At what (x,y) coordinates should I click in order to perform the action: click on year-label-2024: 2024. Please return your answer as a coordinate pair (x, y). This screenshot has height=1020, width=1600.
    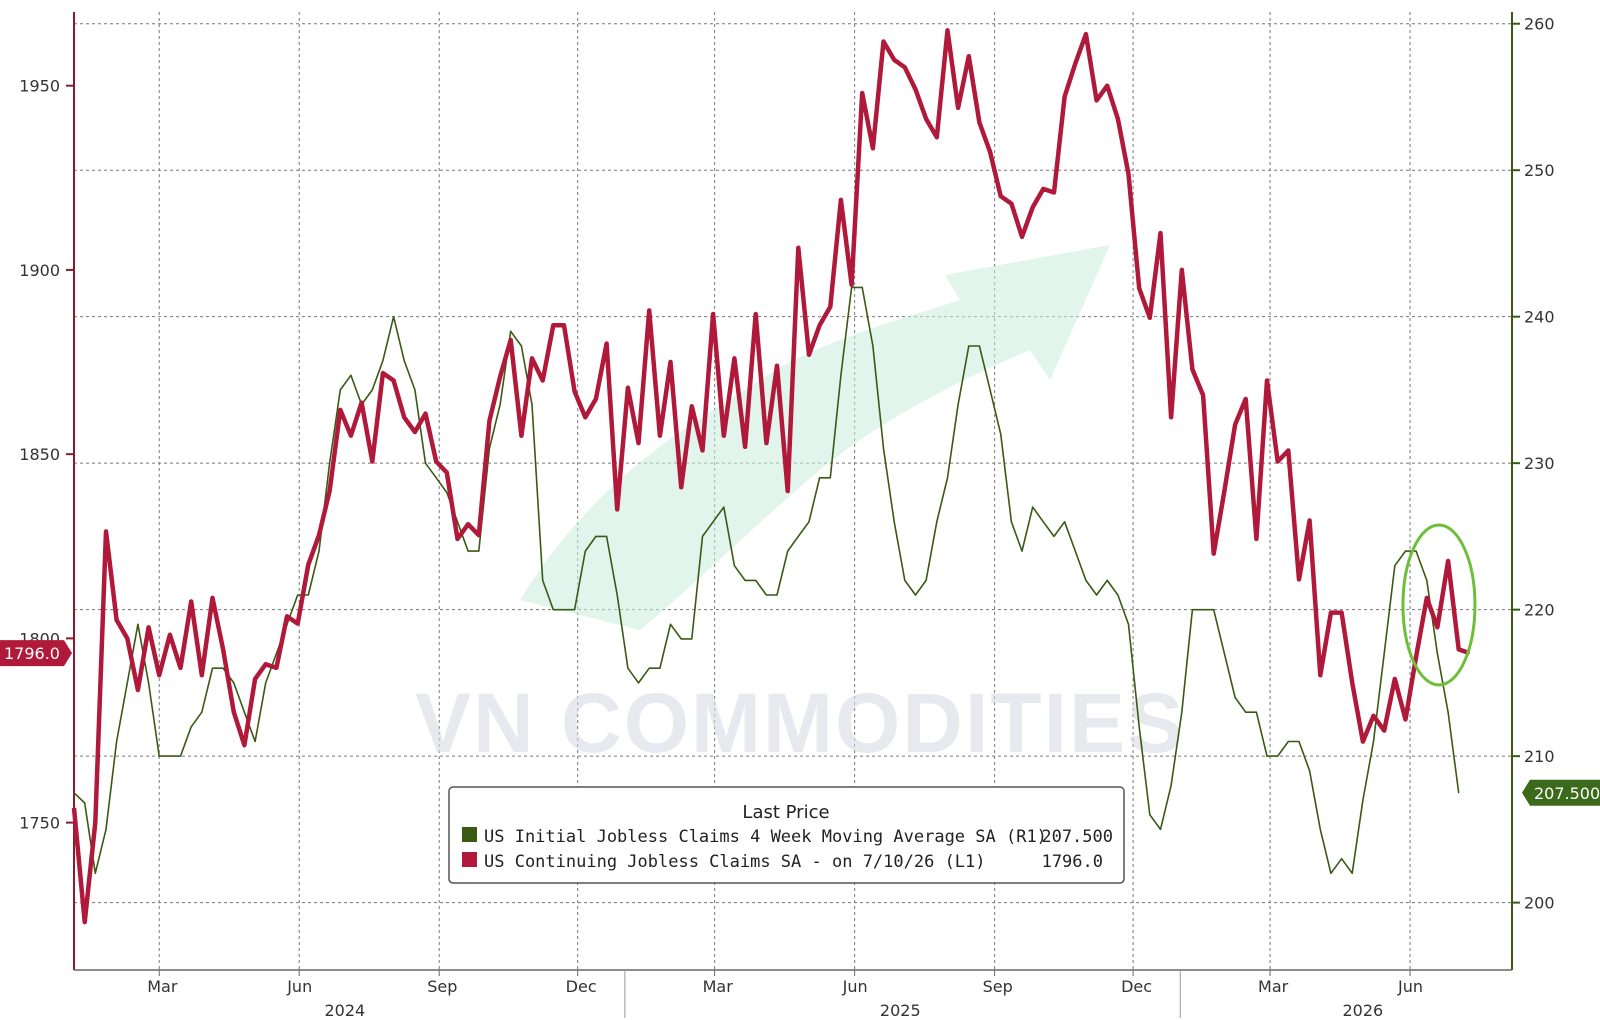
    Looking at the image, I should click on (345, 1010).